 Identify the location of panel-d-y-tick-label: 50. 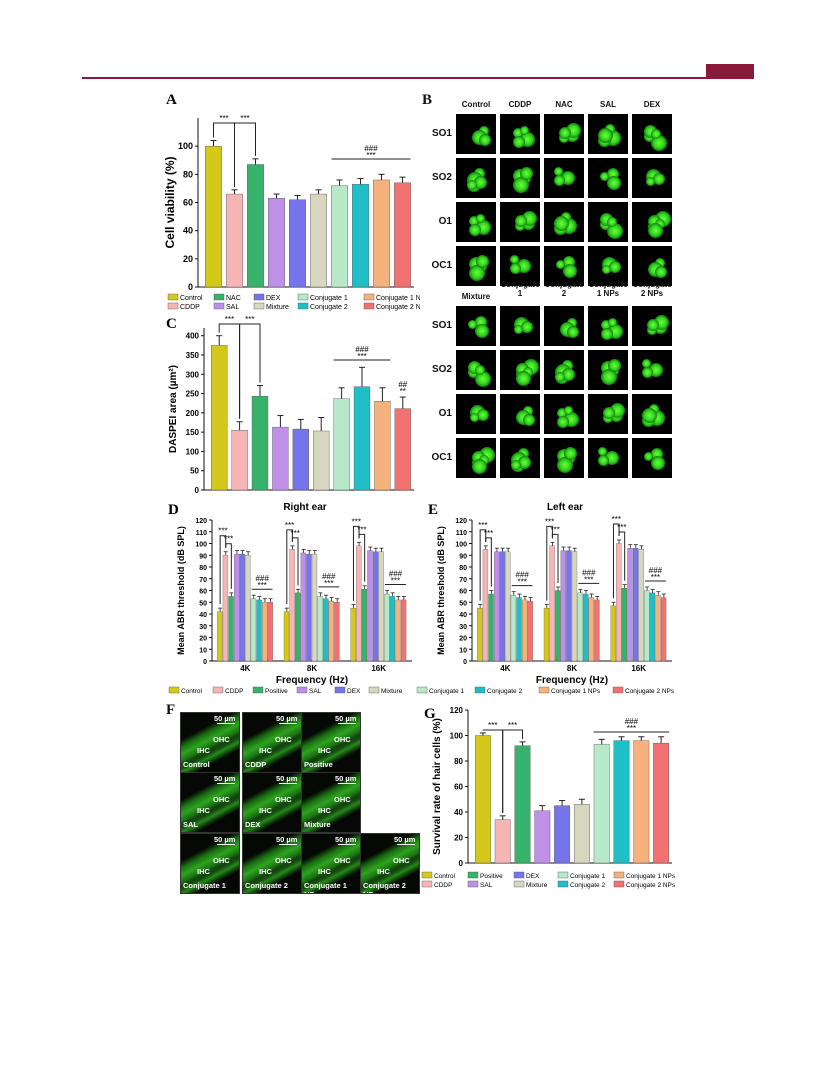
(203, 603).